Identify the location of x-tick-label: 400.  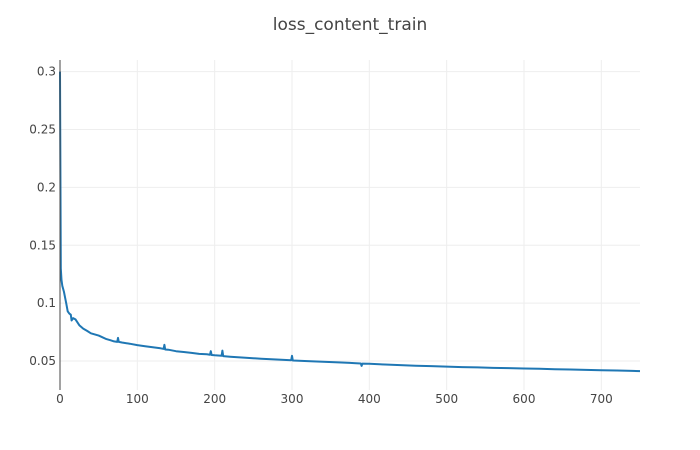
(369, 399).